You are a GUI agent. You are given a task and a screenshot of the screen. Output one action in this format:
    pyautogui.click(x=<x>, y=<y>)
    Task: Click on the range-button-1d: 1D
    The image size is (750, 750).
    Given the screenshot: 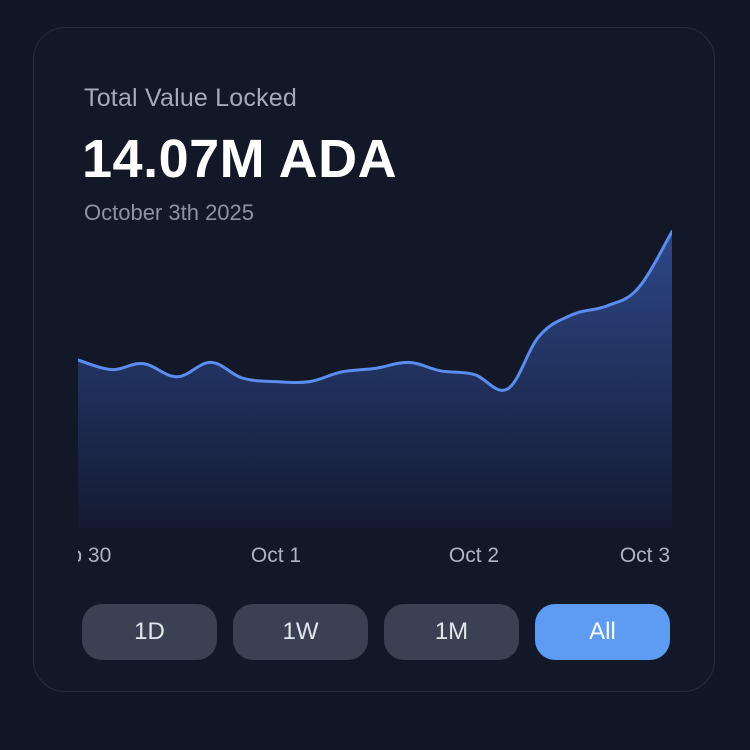 What is the action you would take?
    pyautogui.click(x=149, y=632)
    